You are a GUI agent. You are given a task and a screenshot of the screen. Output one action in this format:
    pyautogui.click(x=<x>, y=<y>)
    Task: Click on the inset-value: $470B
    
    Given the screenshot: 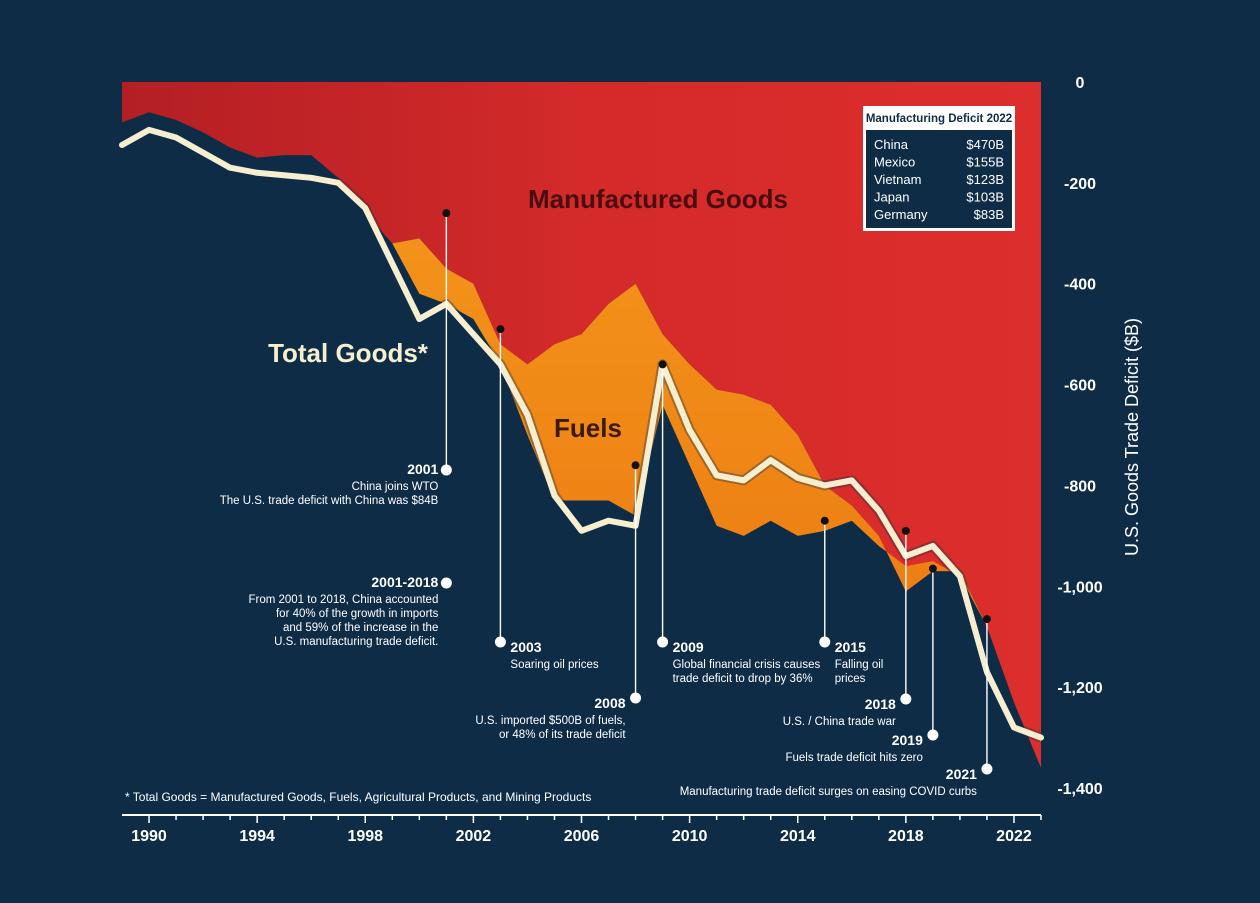 What is the action you would take?
    pyautogui.click(x=985, y=144)
    